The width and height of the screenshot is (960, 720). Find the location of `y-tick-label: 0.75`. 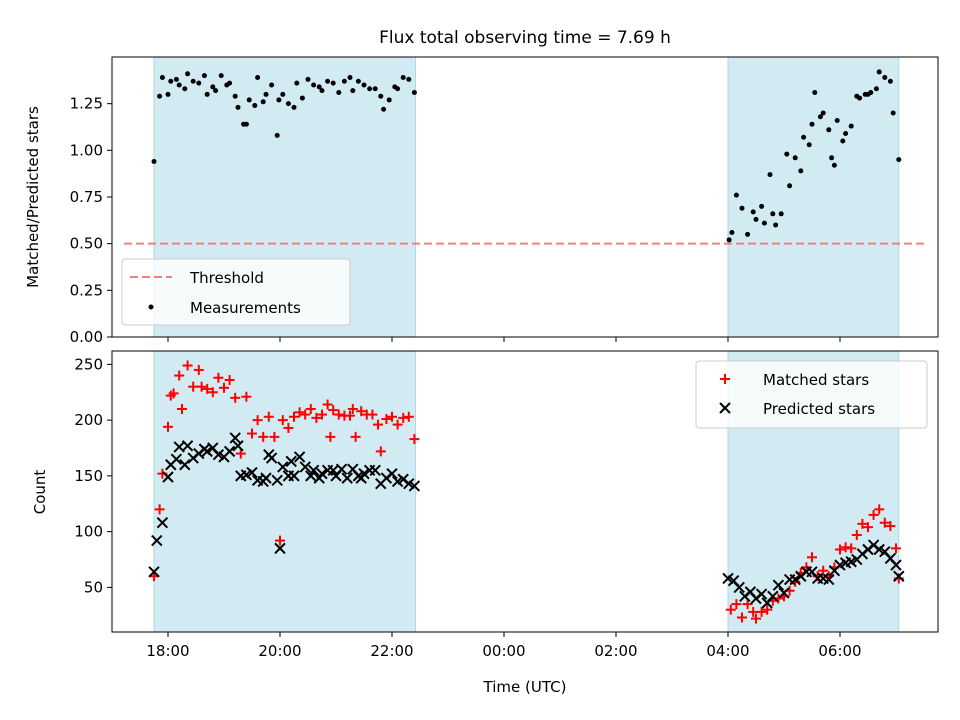

y-tick-label: 0.75 is located at coordinates (86, 197).